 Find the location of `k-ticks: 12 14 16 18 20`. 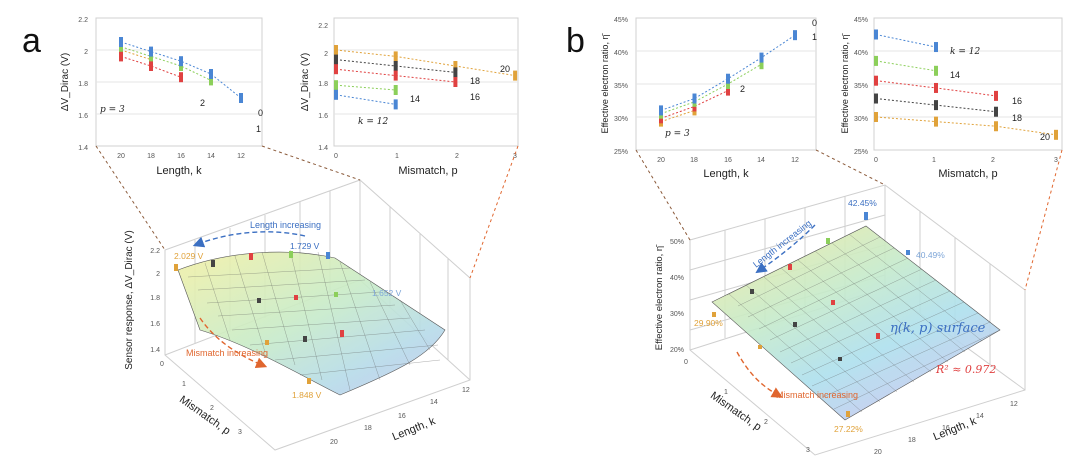

k-ticks: 12 14 16 18 20 is located at coordinates (400, 416).